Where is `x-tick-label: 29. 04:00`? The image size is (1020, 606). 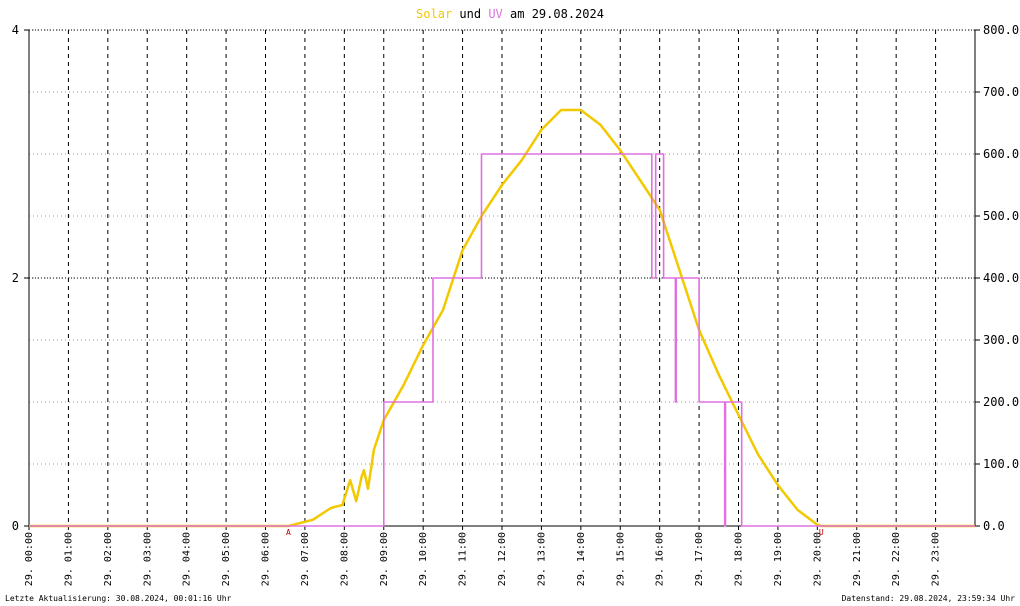
x-tick-label: 29. 04:00 is located at coordinates (187, 559).